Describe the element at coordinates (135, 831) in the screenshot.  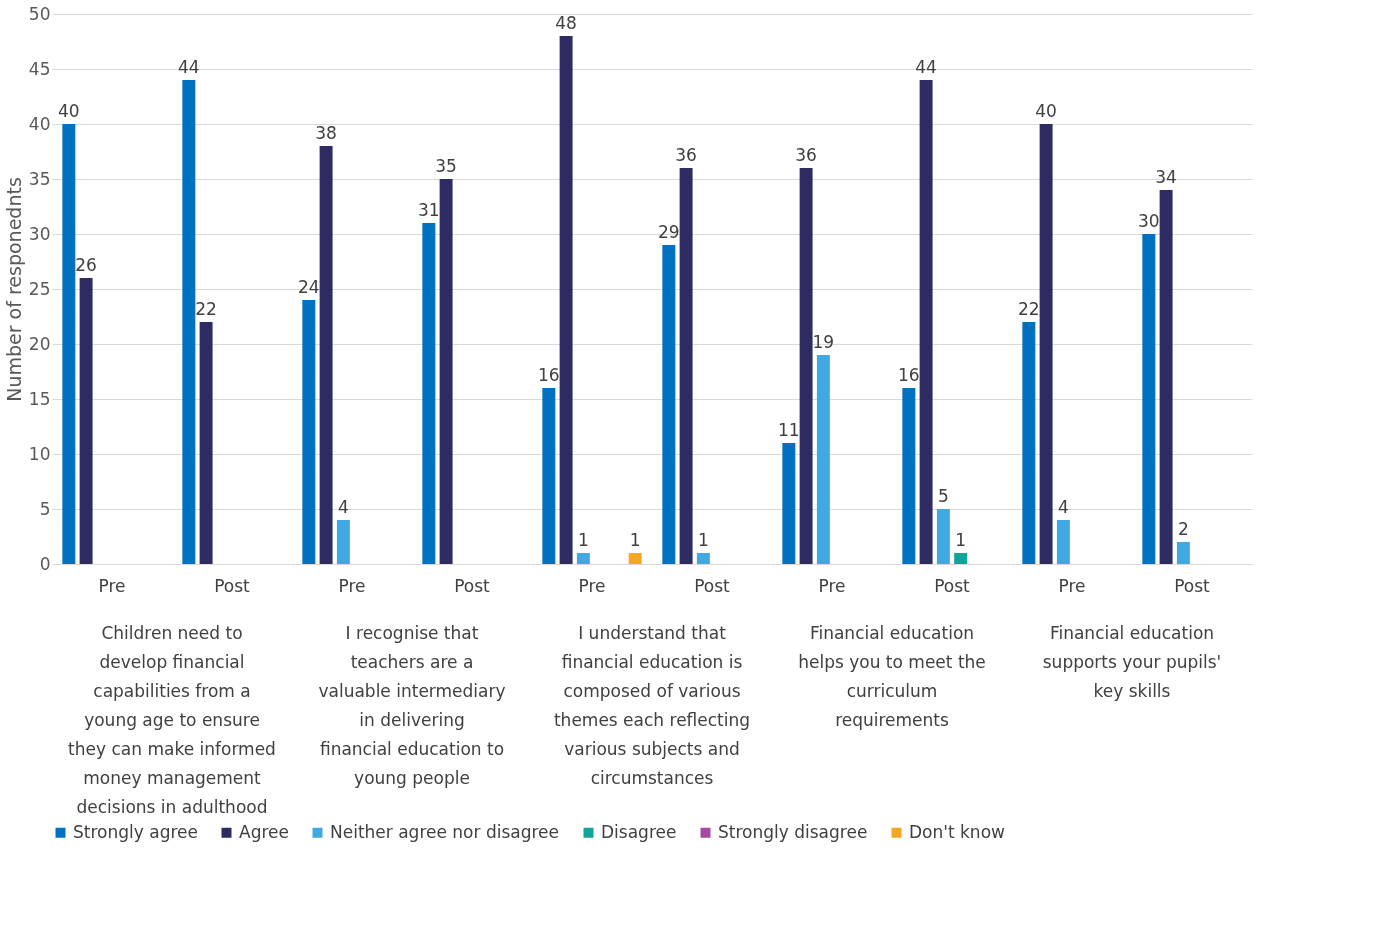
I see `legend-label: Strongly agree` at that location.